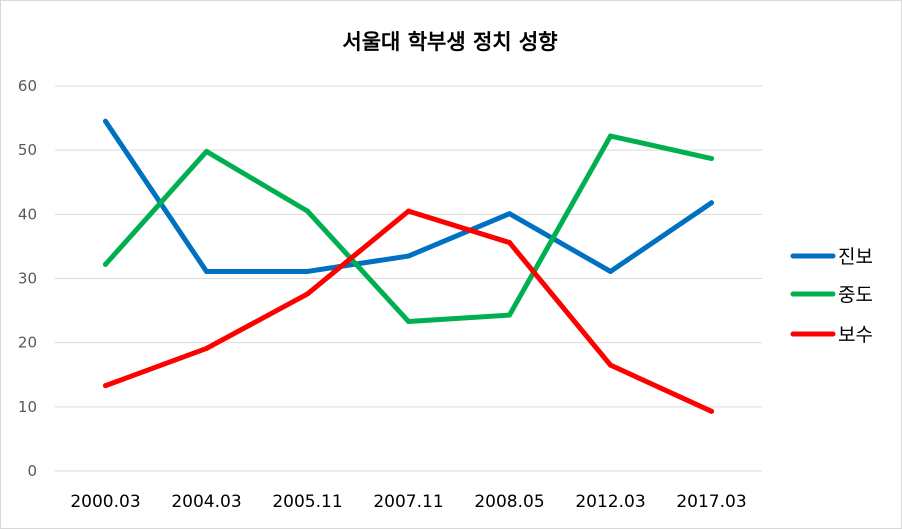 The height and width of the screenshot is (529, 902). What do you see at coordinates (27, 407) in the screenshot?
I see `y-tick-label: 10` at bounding box center [27, 407].